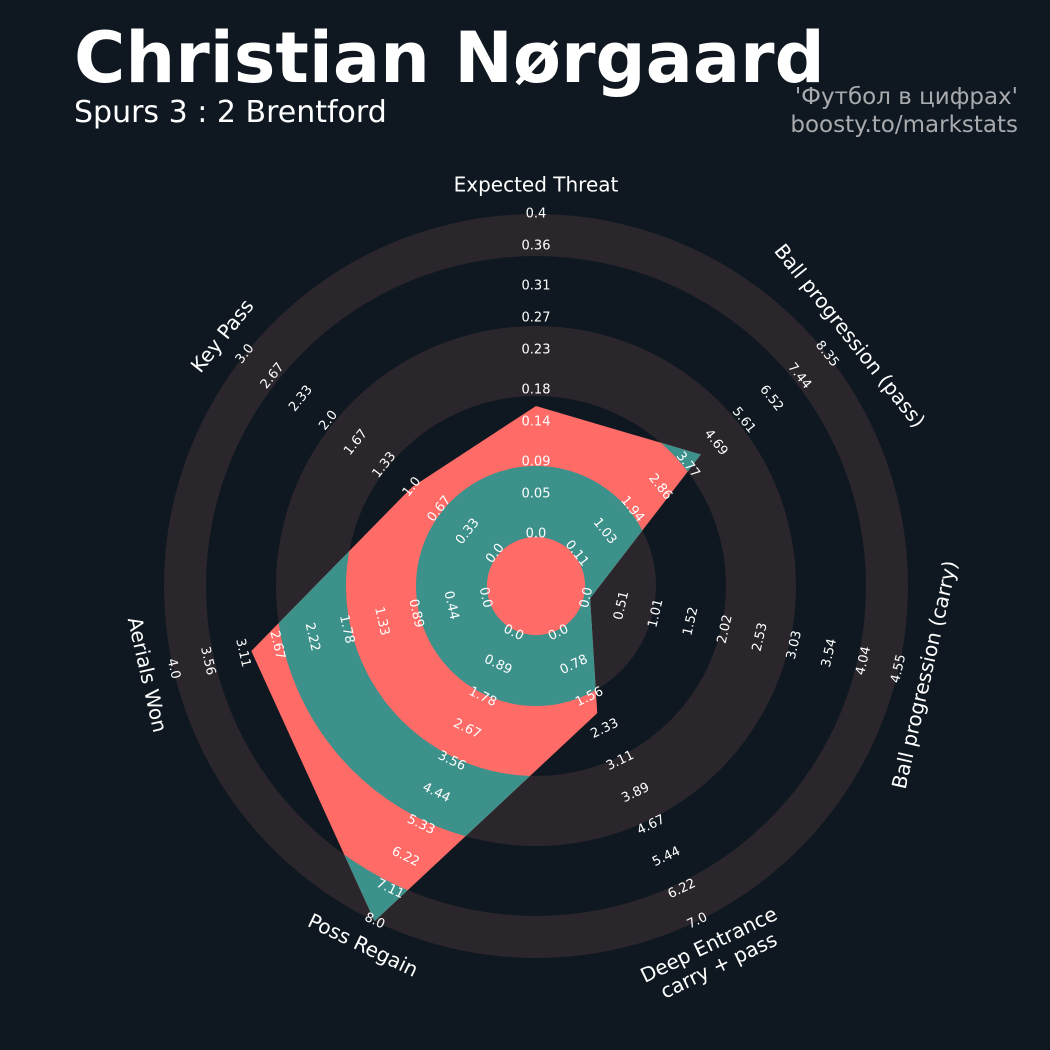 The height and width of the screenshot is (1050, 1050). I want to click on tick-label: 2.22, so click(312, 637).